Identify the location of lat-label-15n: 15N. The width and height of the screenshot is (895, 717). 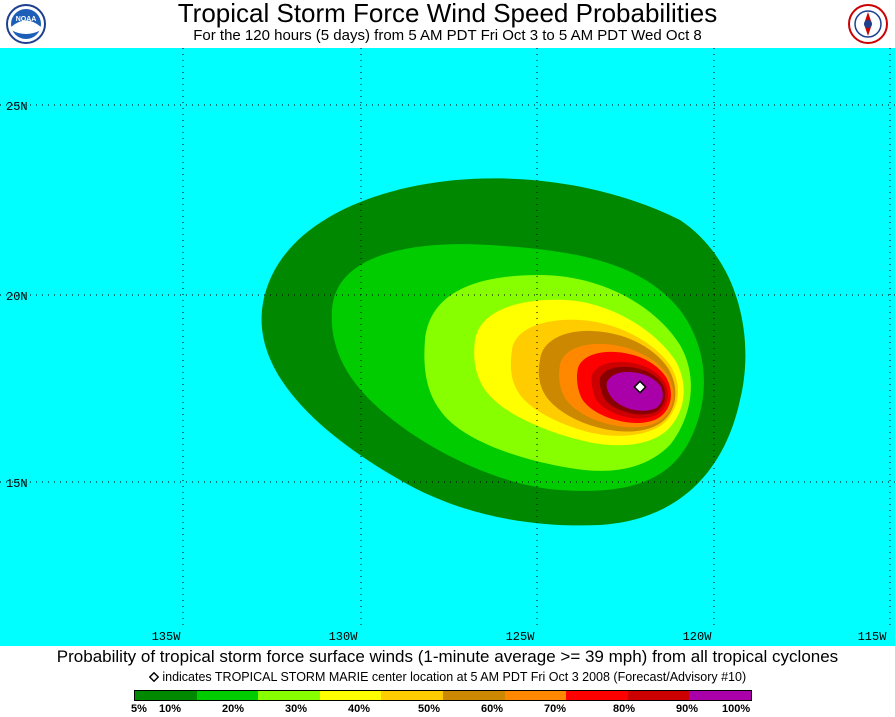
(17, 484).